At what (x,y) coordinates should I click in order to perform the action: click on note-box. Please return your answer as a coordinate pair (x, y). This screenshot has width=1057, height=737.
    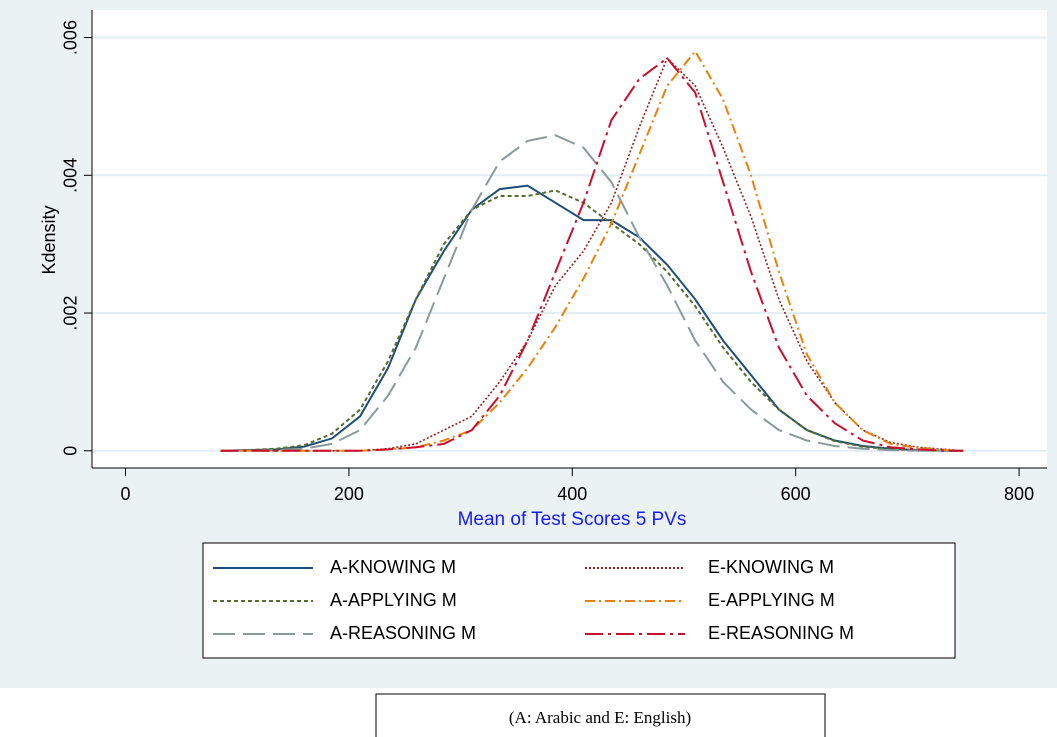
    Looking at the image, I should click on (600, 715).